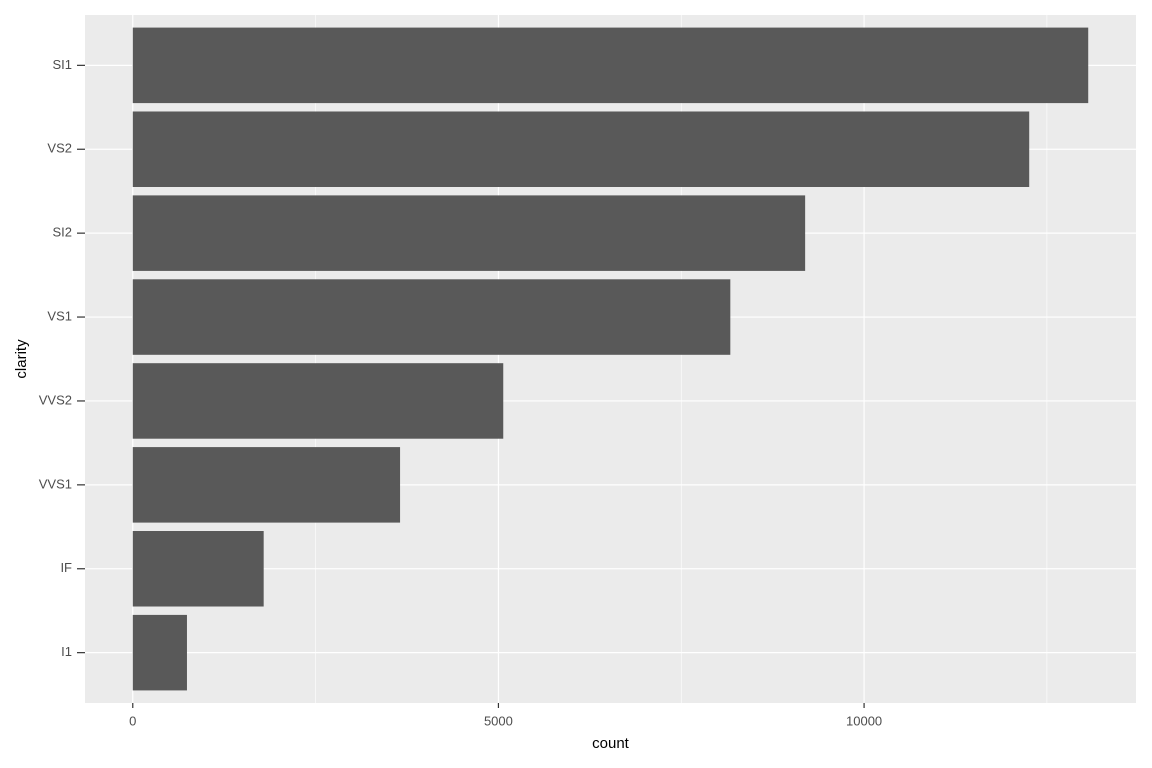 This screenshot has width=1152, height=768. What do you see at coordinates (132, 720) in the screenshot?
I see `x-tick-label: 0` at bounding box center [132, 720].